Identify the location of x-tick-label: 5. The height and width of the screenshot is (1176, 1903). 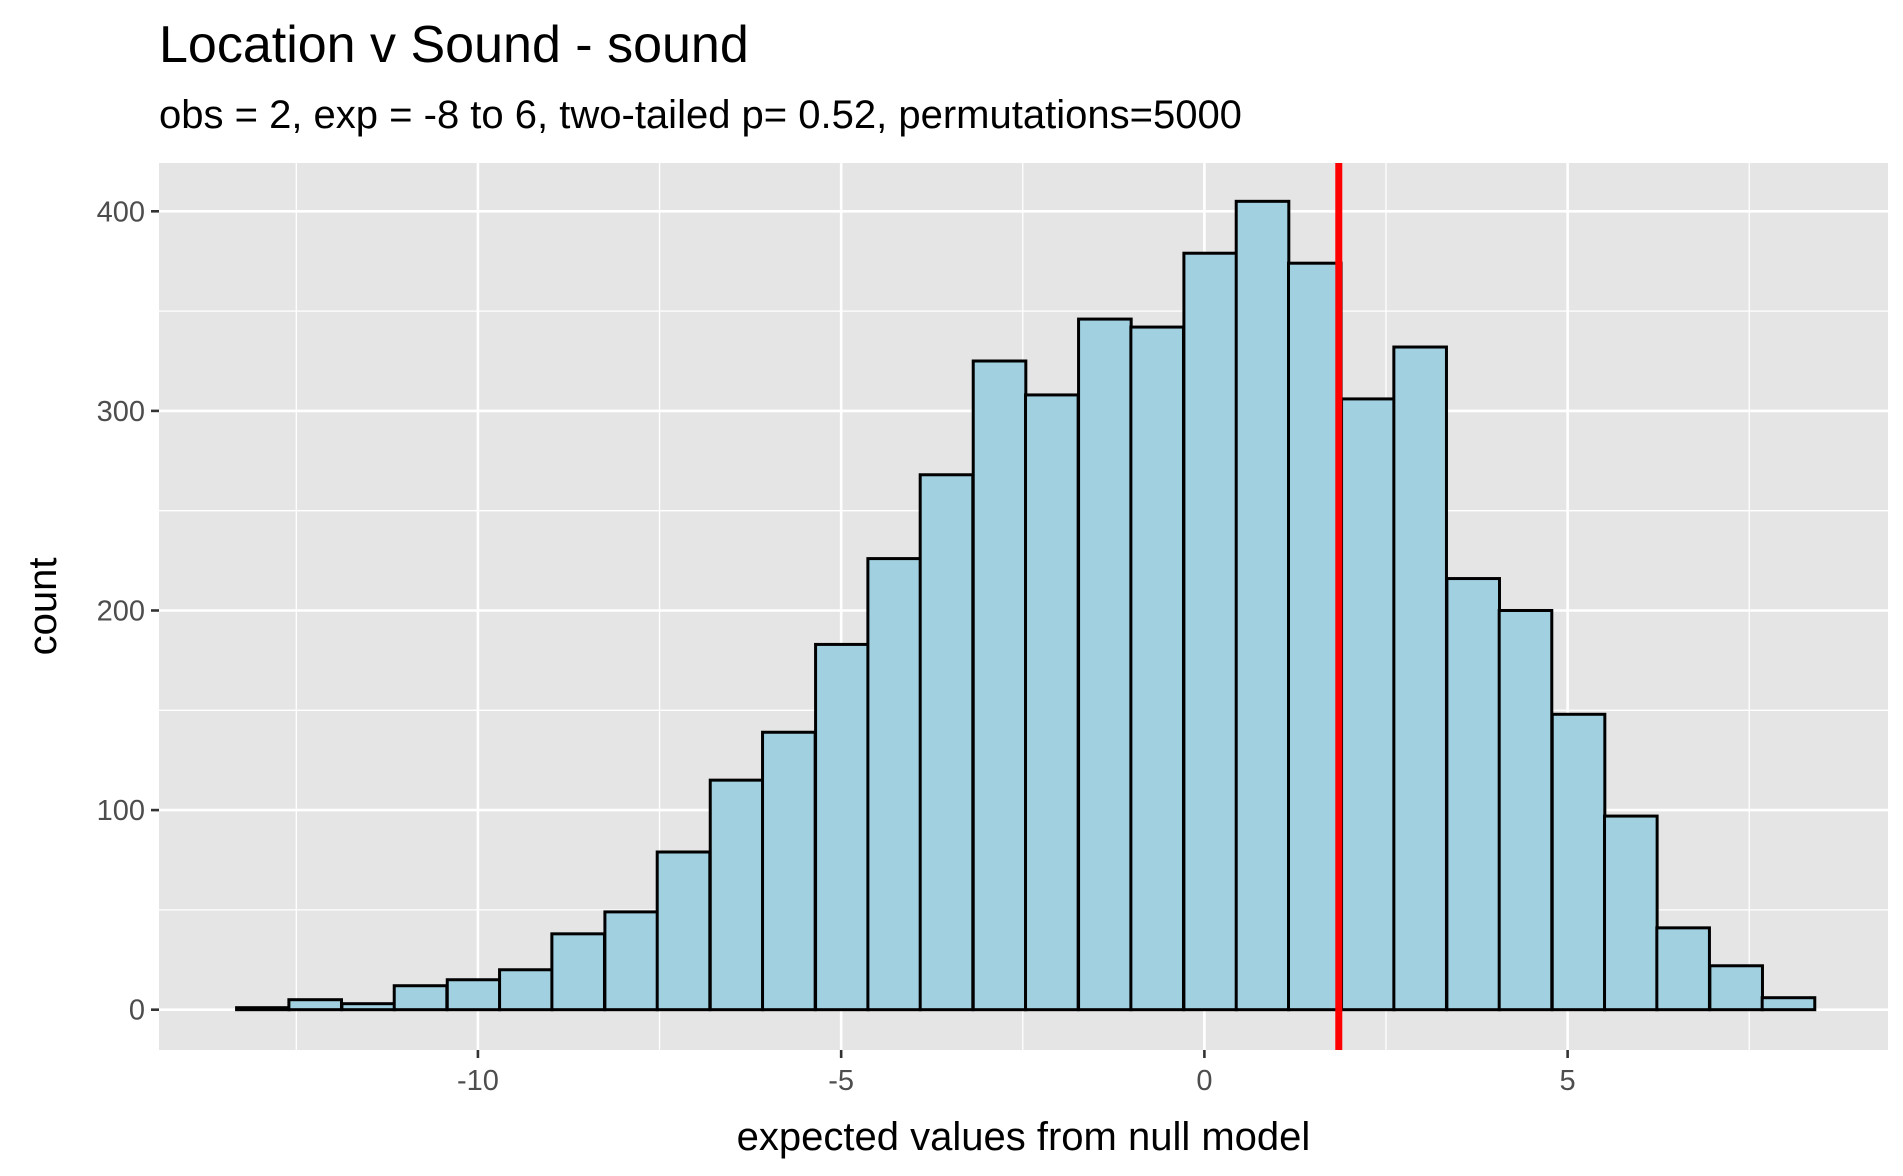
(1568, 1081).